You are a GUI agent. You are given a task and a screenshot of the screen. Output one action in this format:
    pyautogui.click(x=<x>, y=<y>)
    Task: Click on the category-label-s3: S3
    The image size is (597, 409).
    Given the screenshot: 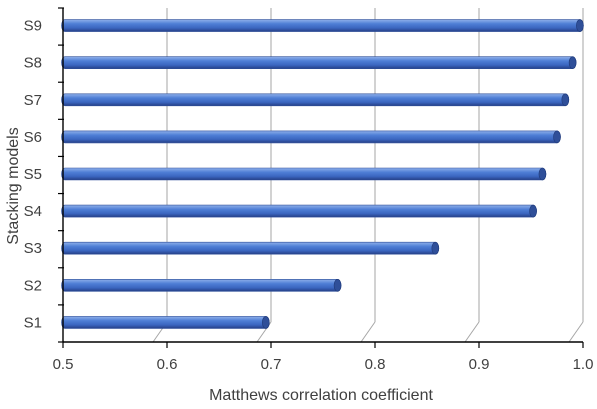 What is the action you would take?
    pyautogui.click(x=33, y=248)
    